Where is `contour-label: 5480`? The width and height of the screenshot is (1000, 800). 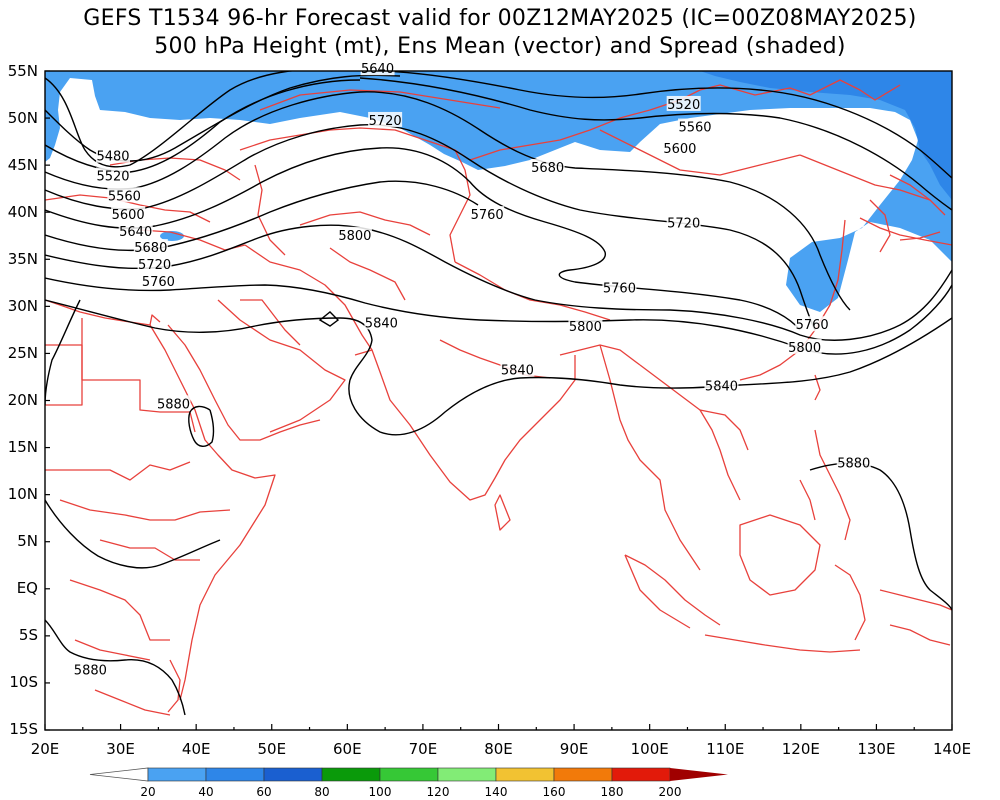 contour-label: 5480 is located at coordinates (112, 157).